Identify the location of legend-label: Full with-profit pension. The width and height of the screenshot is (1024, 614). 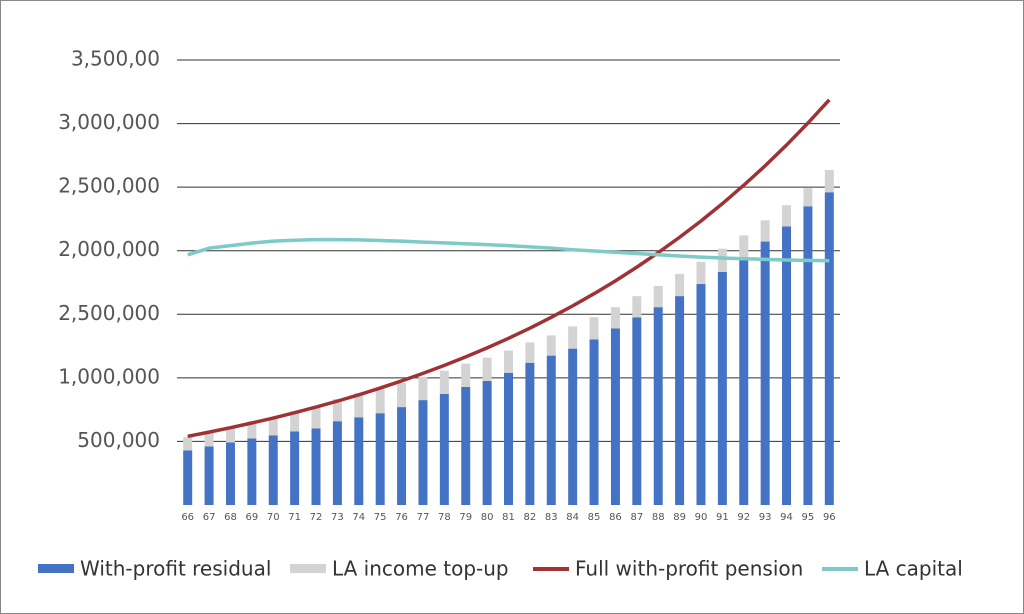
(689, 569).